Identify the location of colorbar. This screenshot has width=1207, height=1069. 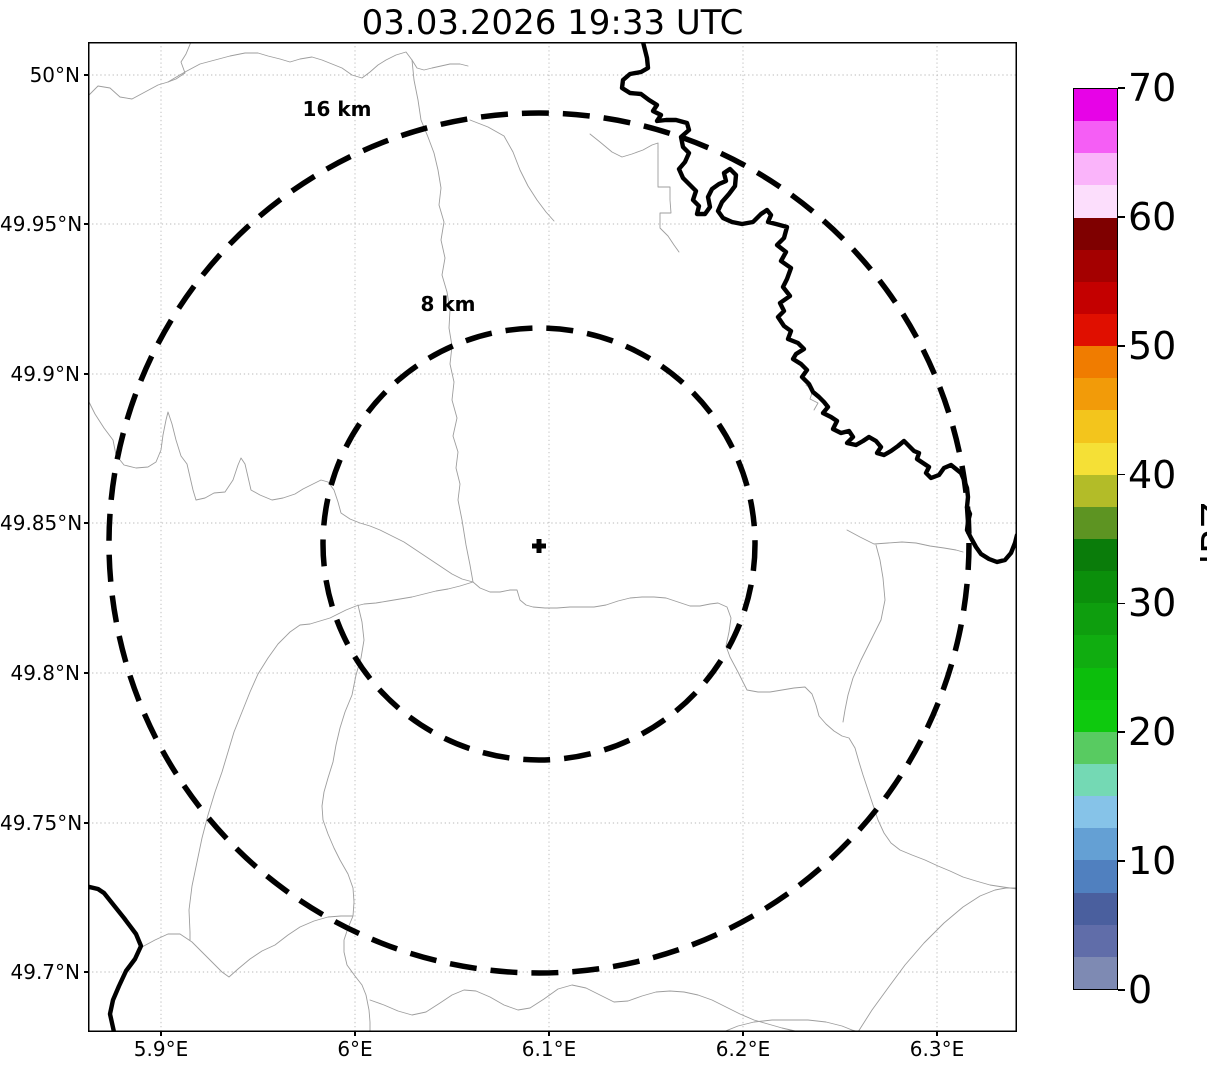
(1095, 539).